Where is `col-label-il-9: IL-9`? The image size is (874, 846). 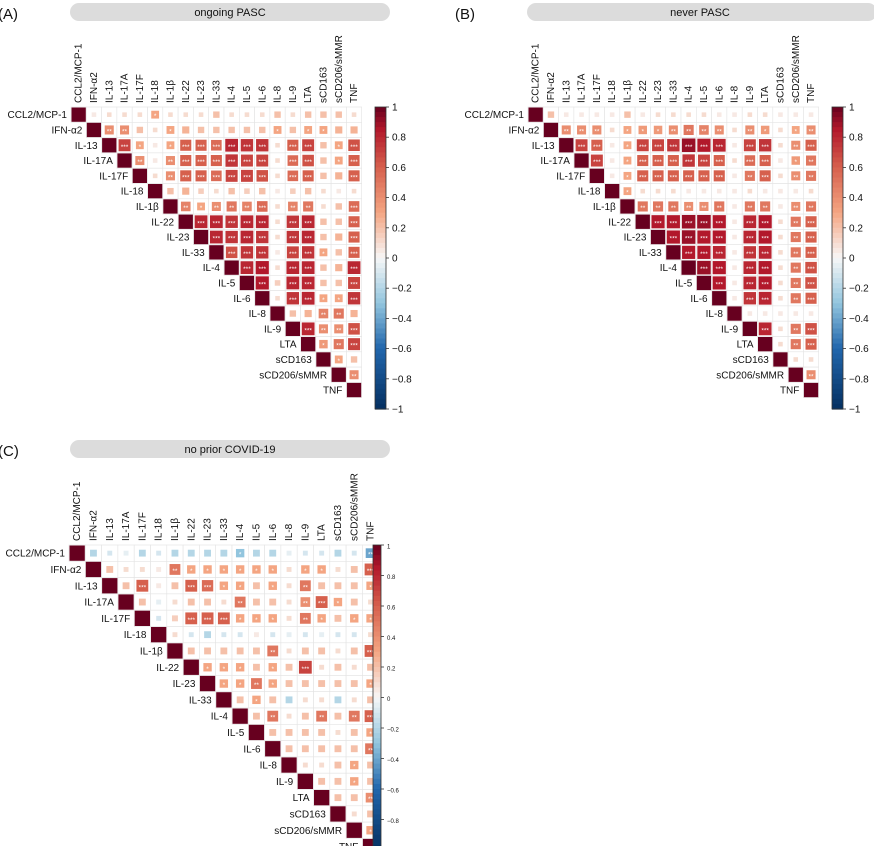 col-label-il-9: IL-9 is located at coordinates (305, 532).